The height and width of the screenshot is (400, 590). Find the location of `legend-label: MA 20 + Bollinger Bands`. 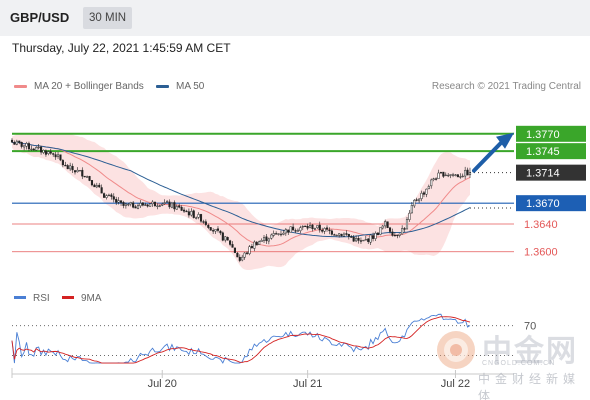

legend-label: MA 20 + Bollinger Bands is located at coordinates (89, 86).